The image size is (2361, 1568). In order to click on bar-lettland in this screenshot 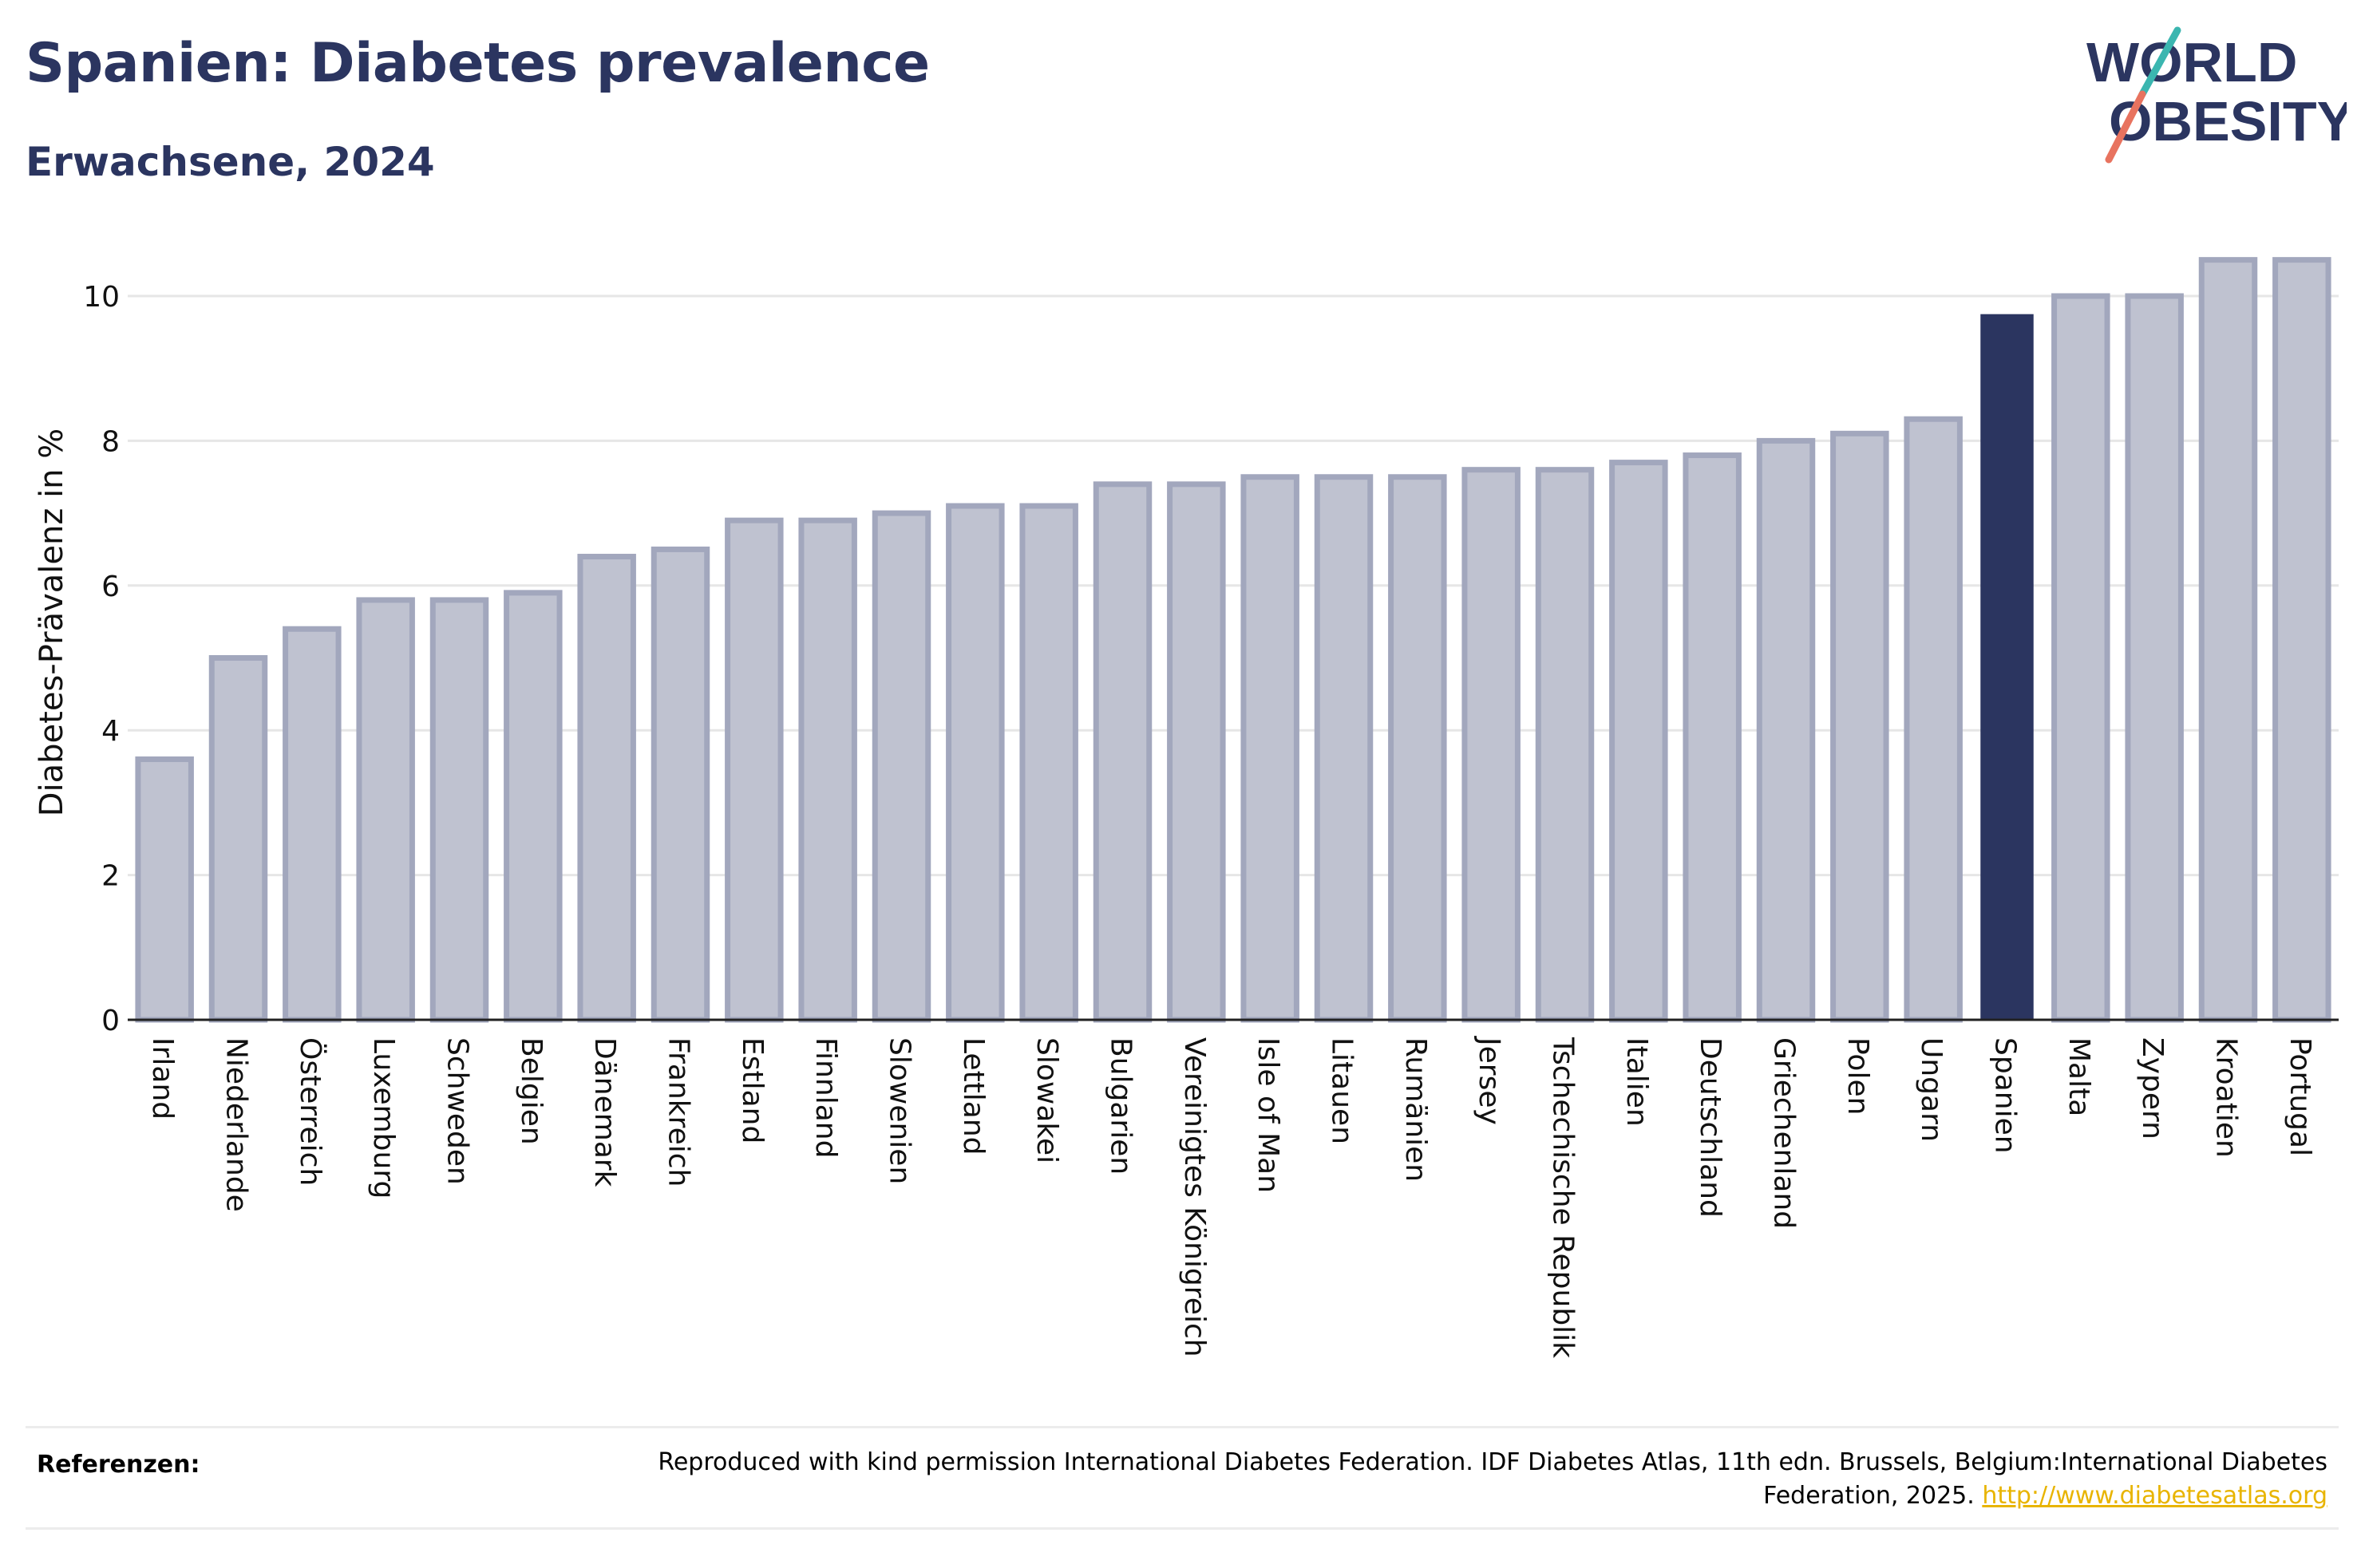, I will do `click(975, 763)`.